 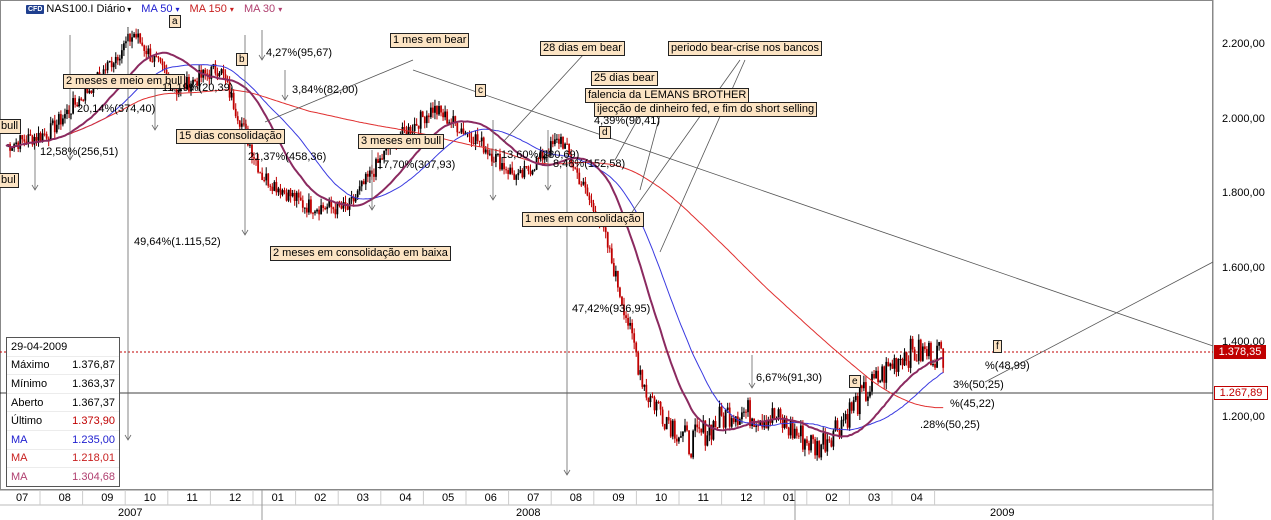 I want to click on annotation-bear-28: 28 dias em bear, so click(x=582, y=48).